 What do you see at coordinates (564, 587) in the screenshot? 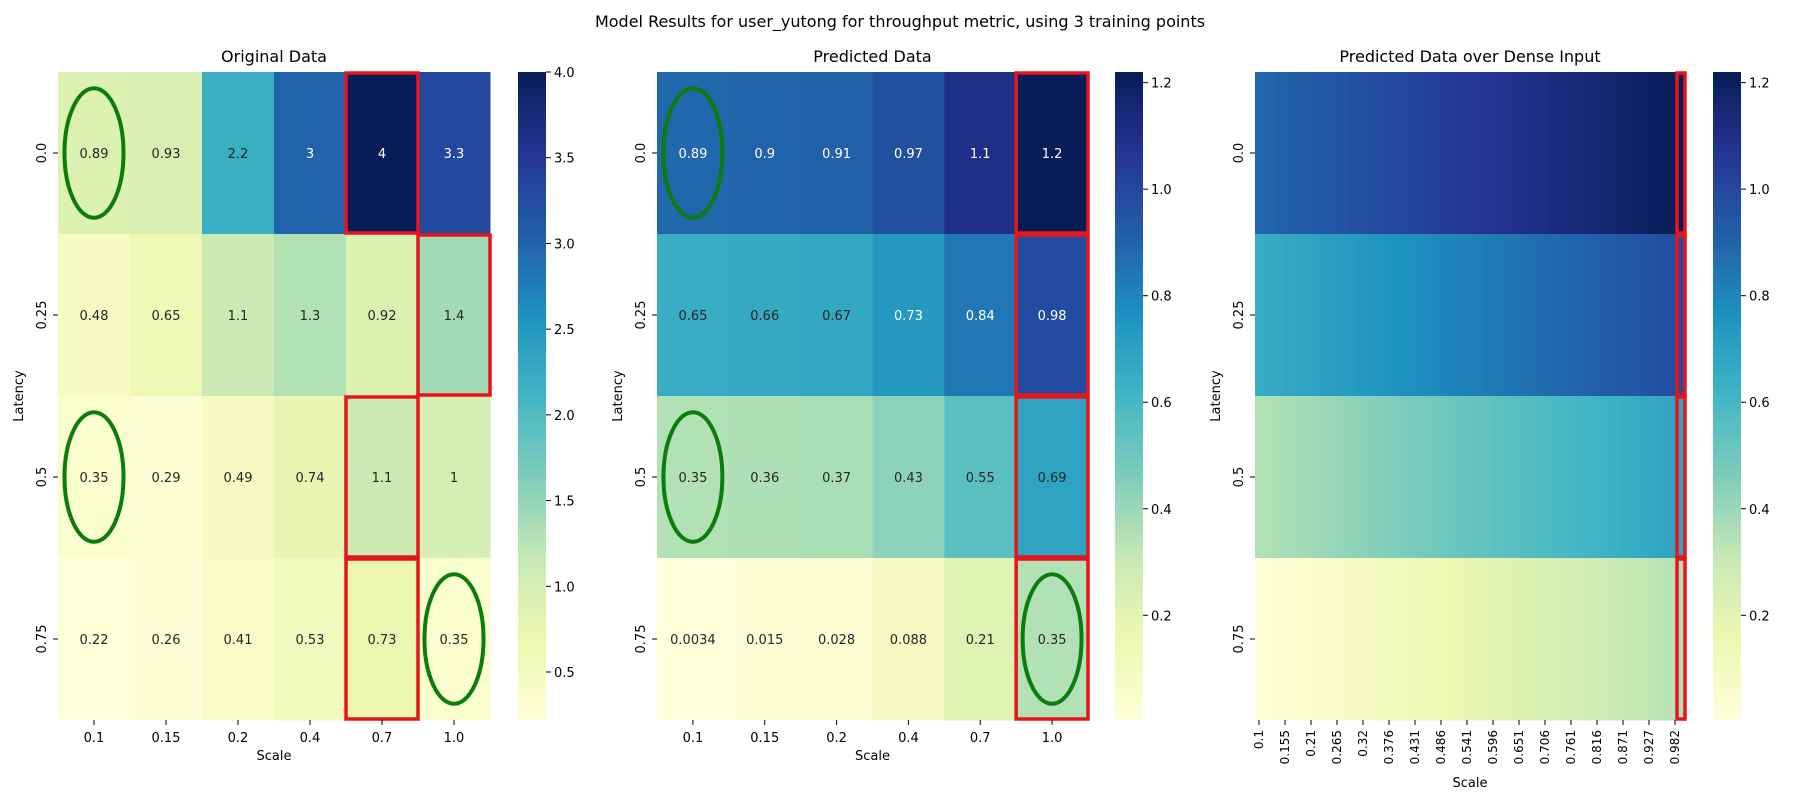
I see `colorbar-tick-label: 1.0` at bounding box center [564, 587].